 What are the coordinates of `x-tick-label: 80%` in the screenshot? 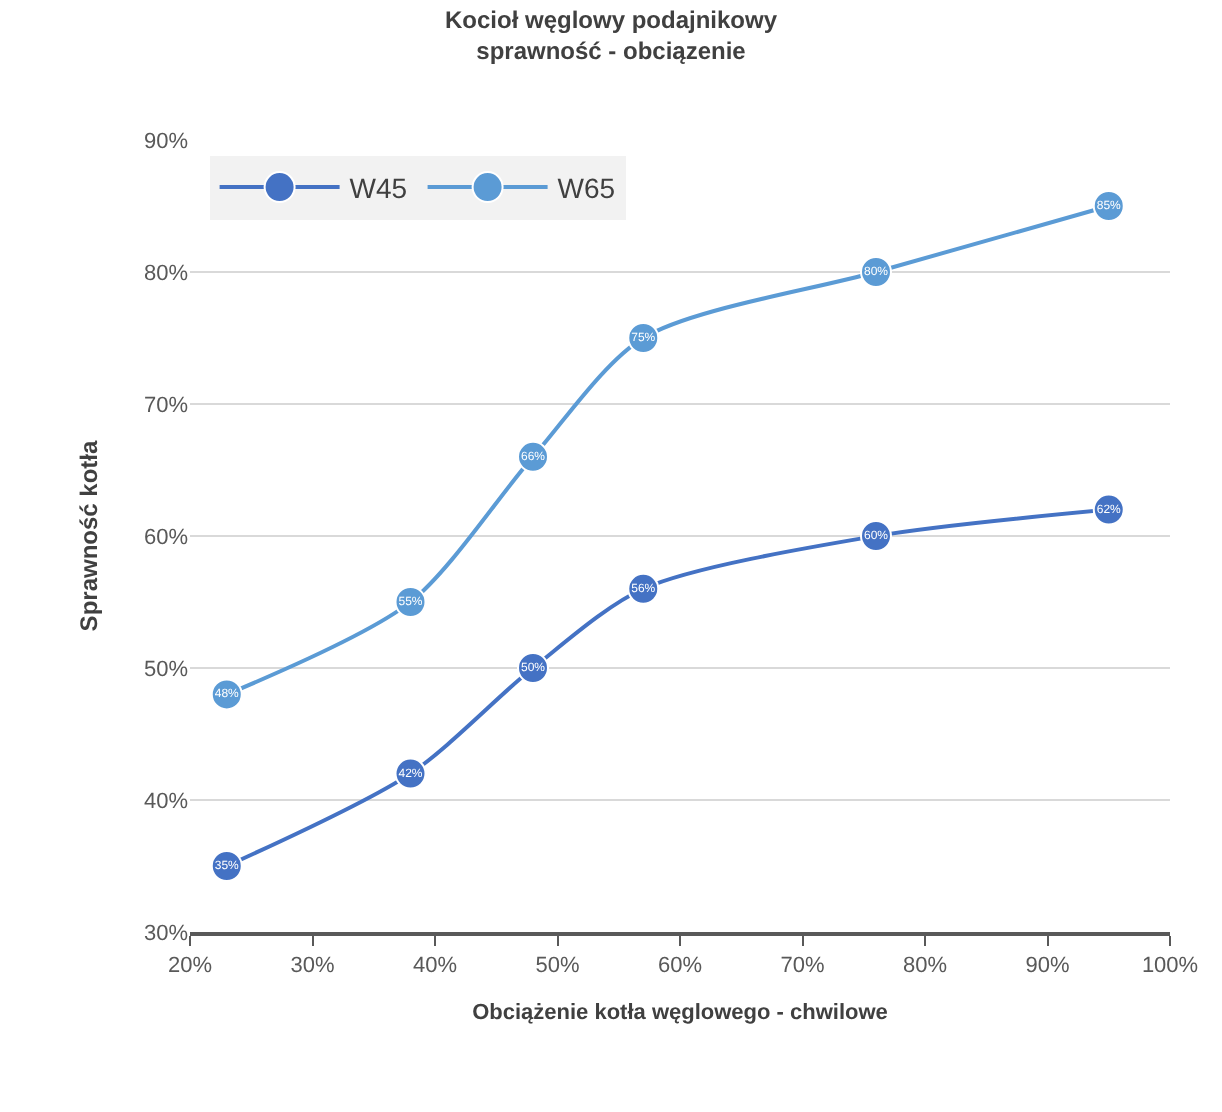 It's located at (925, 965).